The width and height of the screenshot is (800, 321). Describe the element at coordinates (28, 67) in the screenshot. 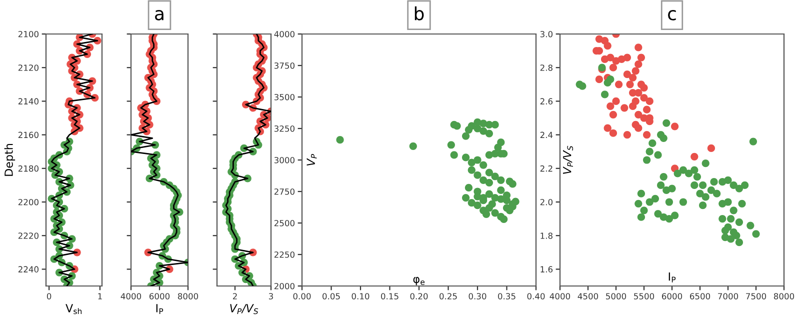

I see `y-tick-label: 2120` at that location.